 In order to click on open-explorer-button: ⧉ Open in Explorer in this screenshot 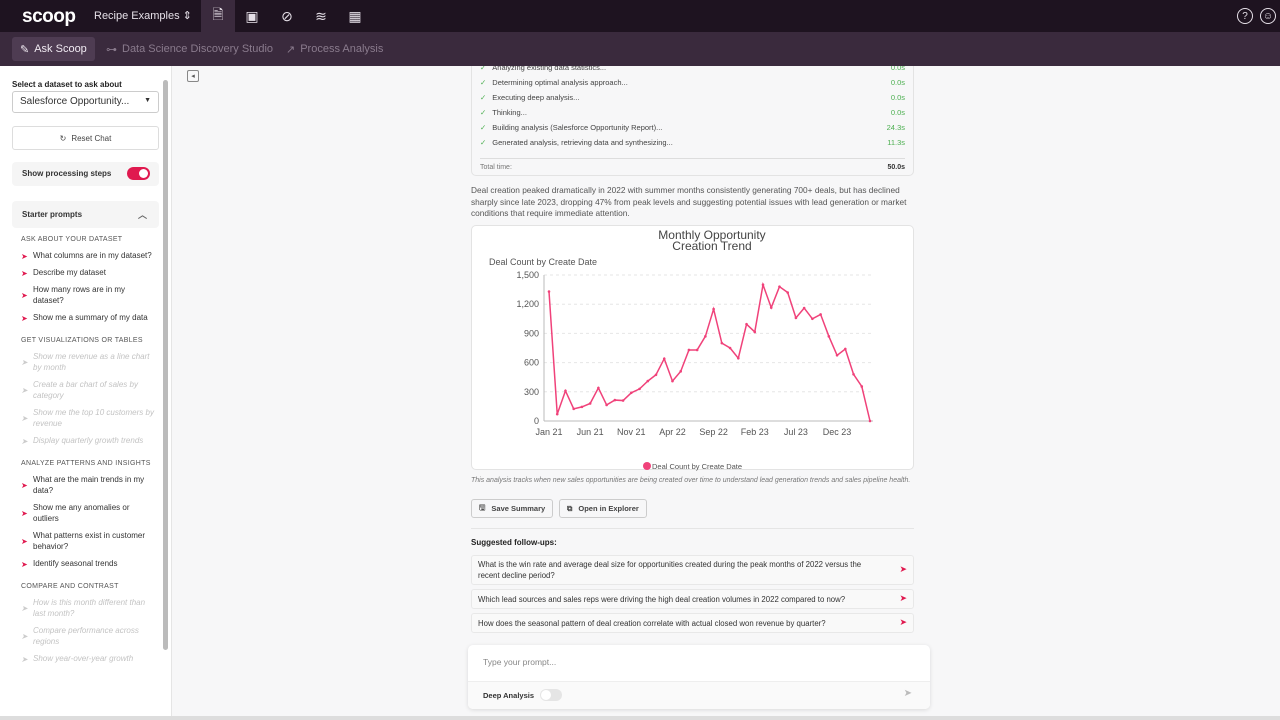, I will do `click(603, 508)`.